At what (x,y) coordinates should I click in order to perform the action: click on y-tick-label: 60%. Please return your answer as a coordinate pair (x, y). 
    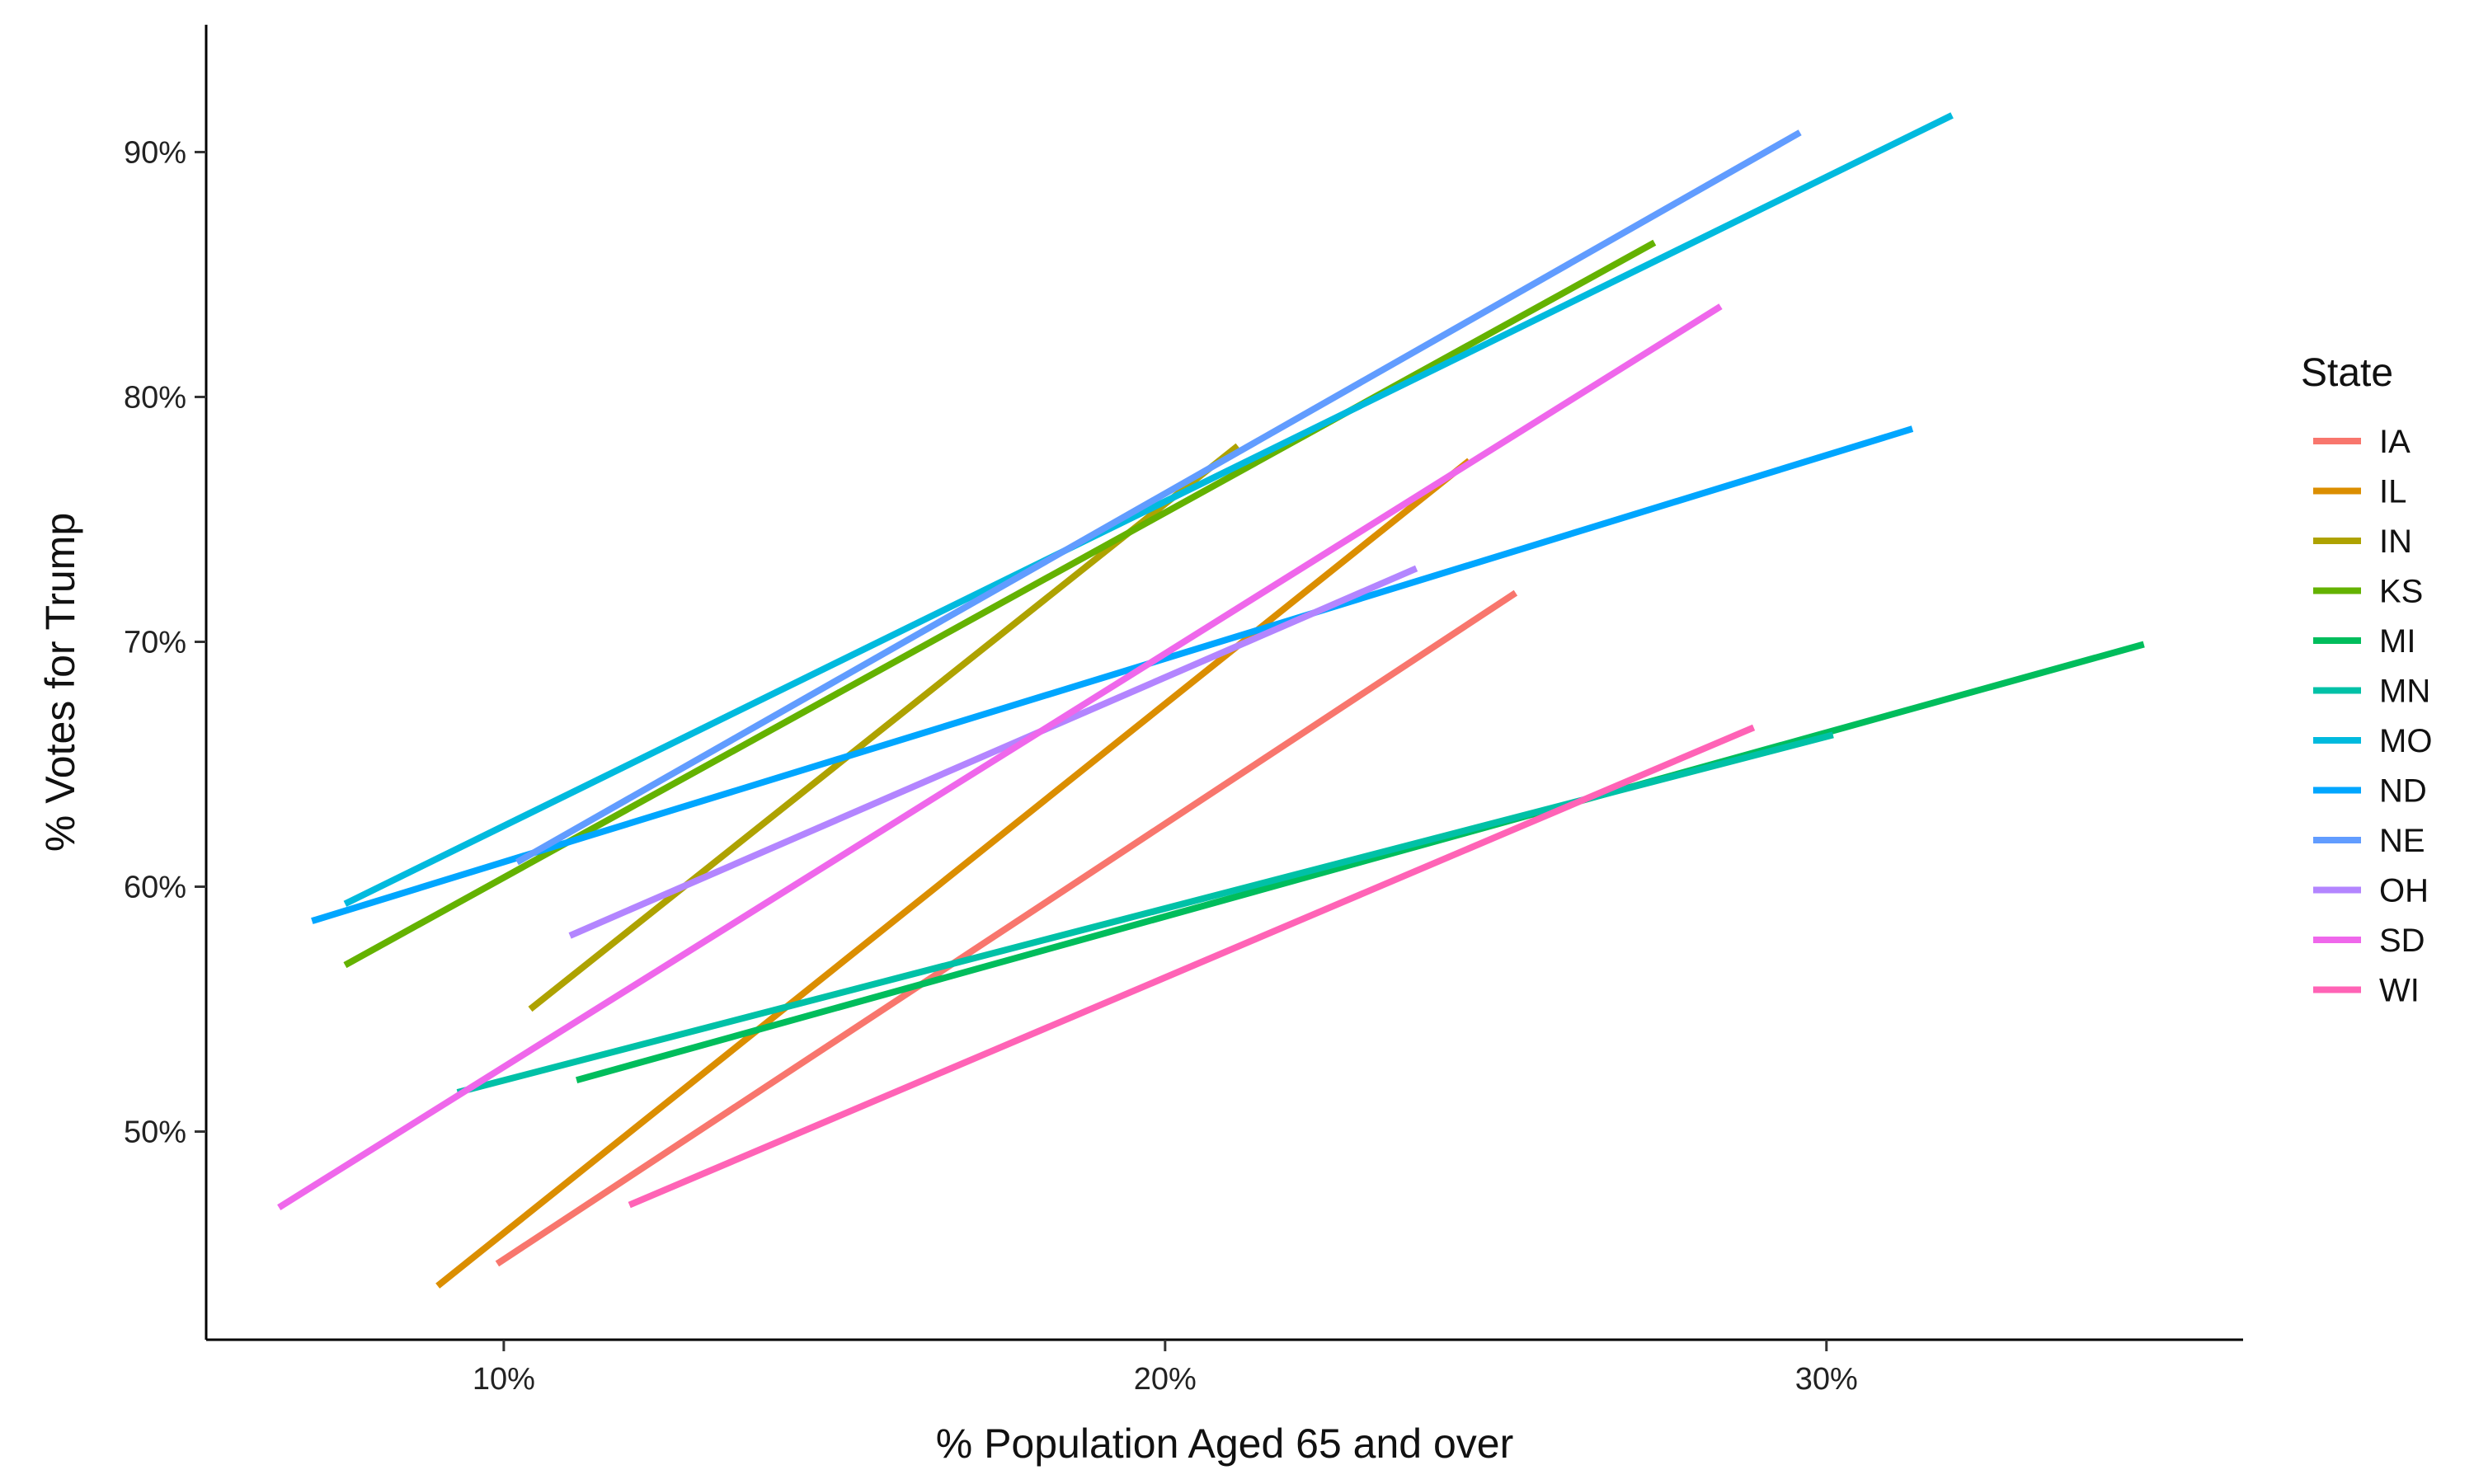
    Looking at the image, I should click on (155, 888).